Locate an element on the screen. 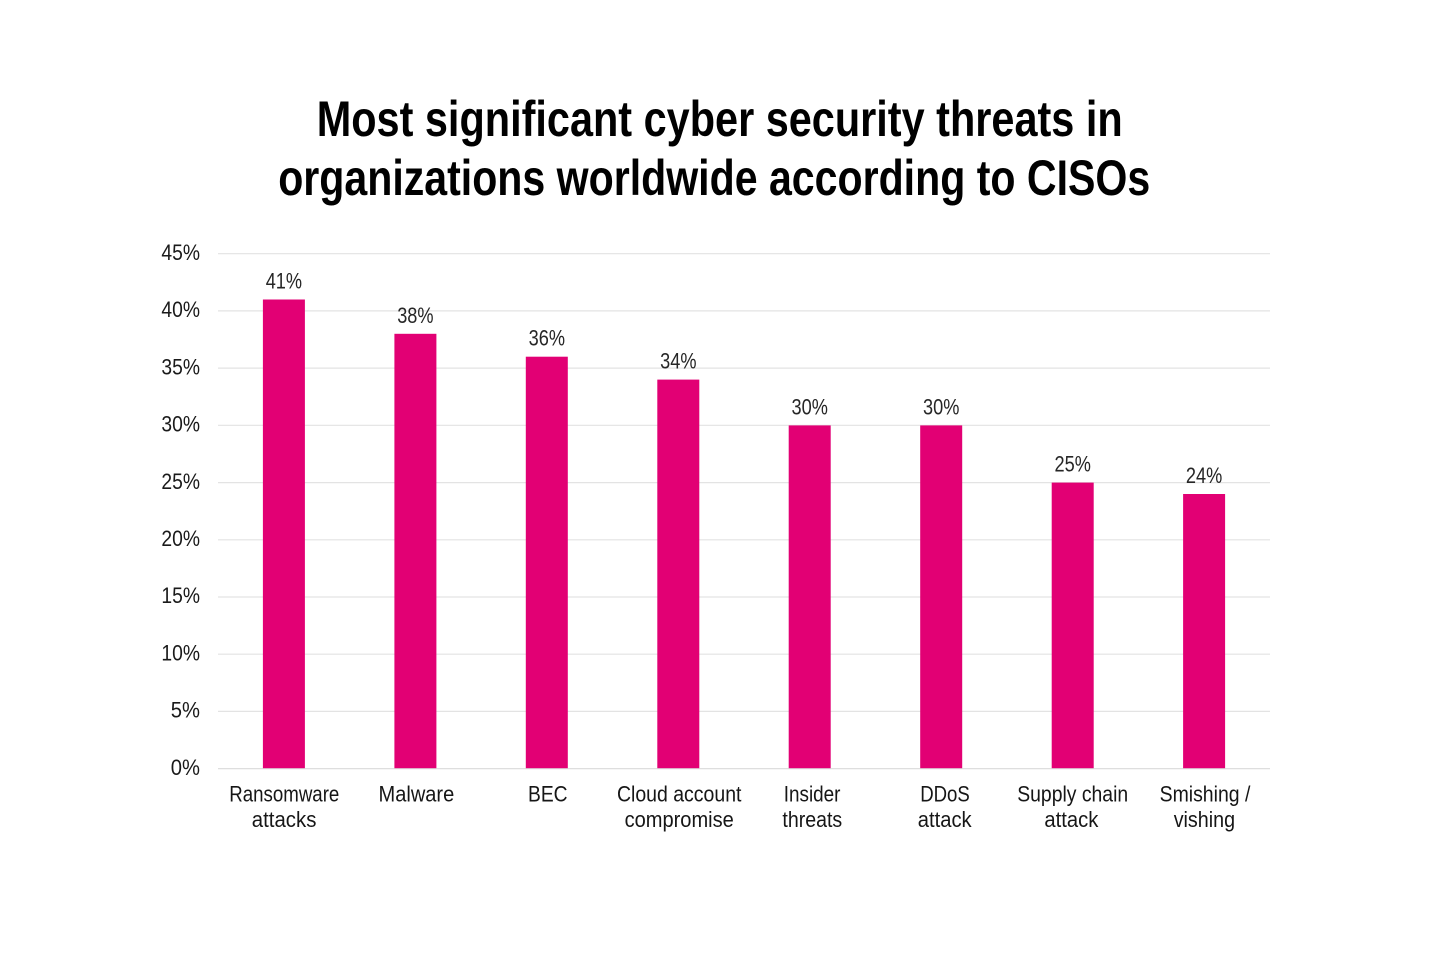  svg-text: 40% is located at coordinates (180, 309).